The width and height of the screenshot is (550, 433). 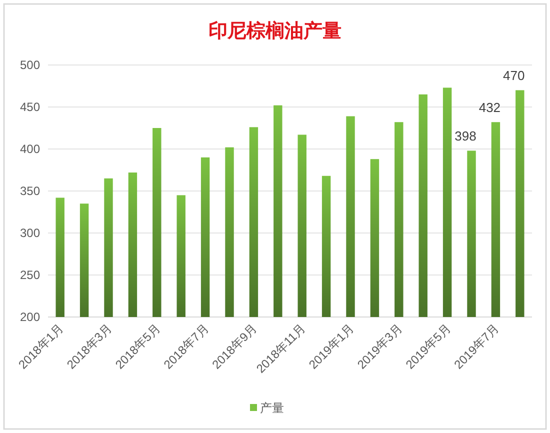 I want to click on data-label: 470, so click(x=514, y=76).